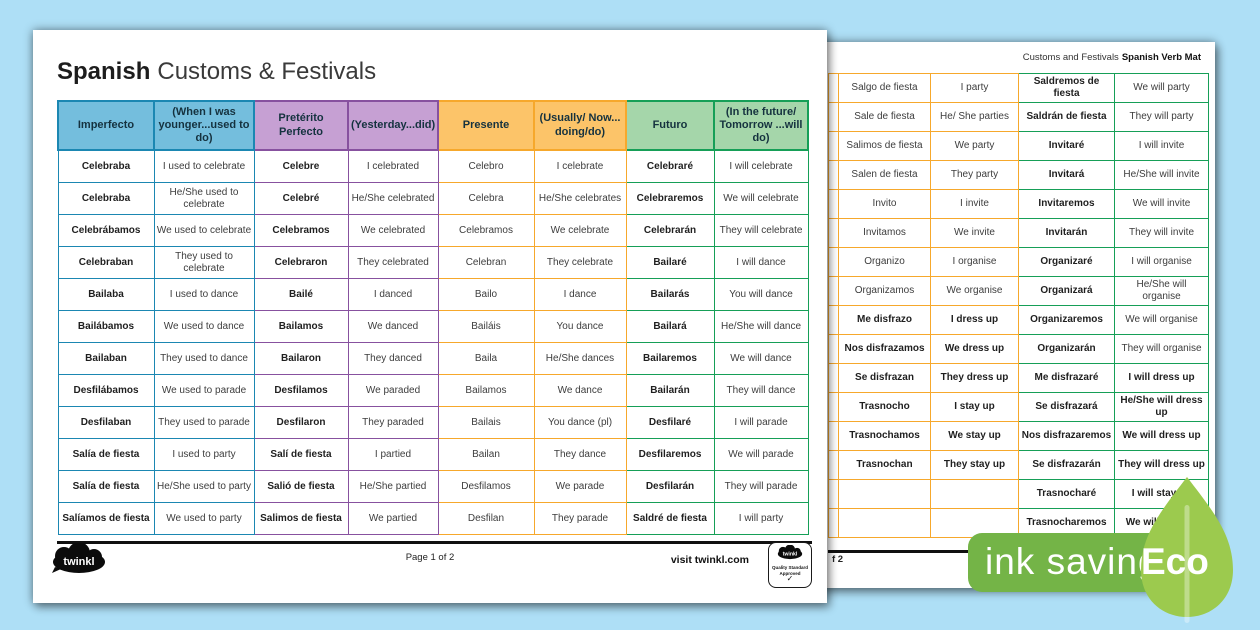 Image resolution: width=1260 pixels, height=630 pixels. What do you see at coordinates (393, 358) in the screenshot?
I see `verb-cell: They danced` at bounding box center [393, 358].